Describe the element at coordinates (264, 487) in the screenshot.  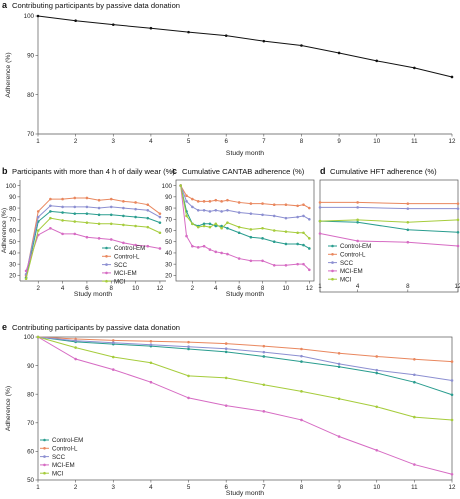
I see `x-tick-label: 7` at that location.